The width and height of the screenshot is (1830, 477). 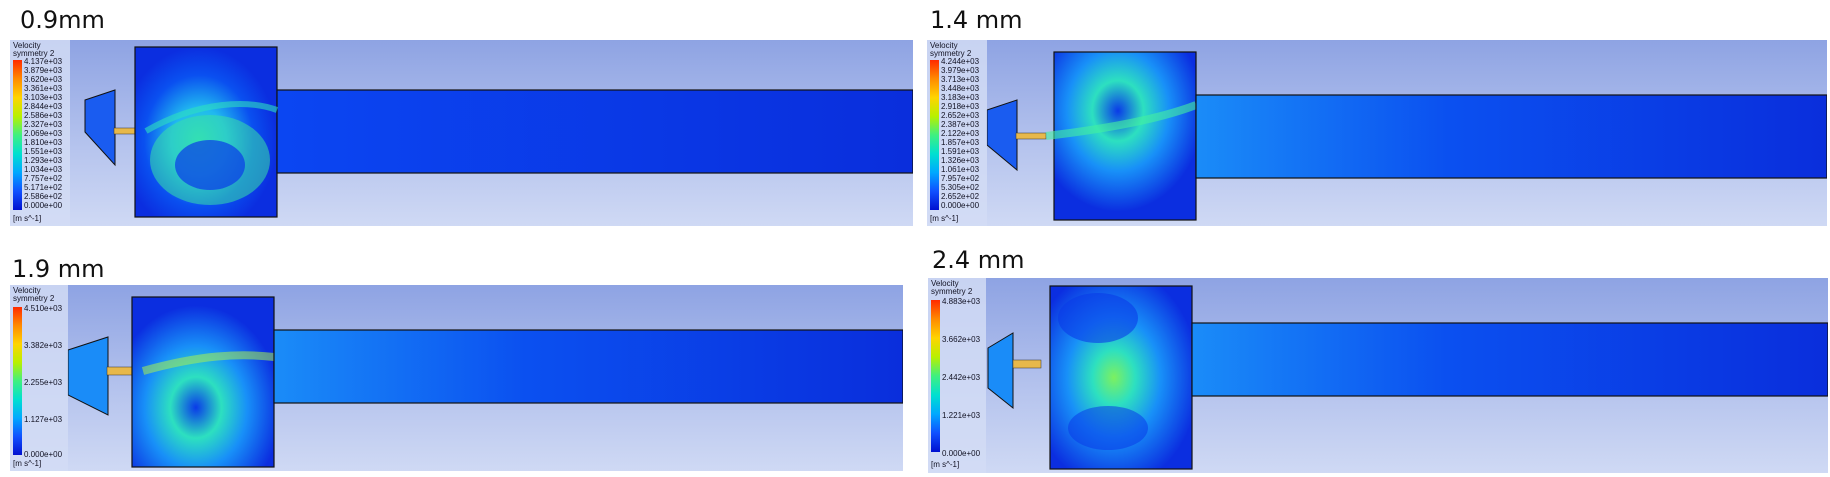 What do you see at coordinates (43, 419) in the screenshot?
I see `colorbar-tick: 1.127e+03` at bounding box center [43, 419].